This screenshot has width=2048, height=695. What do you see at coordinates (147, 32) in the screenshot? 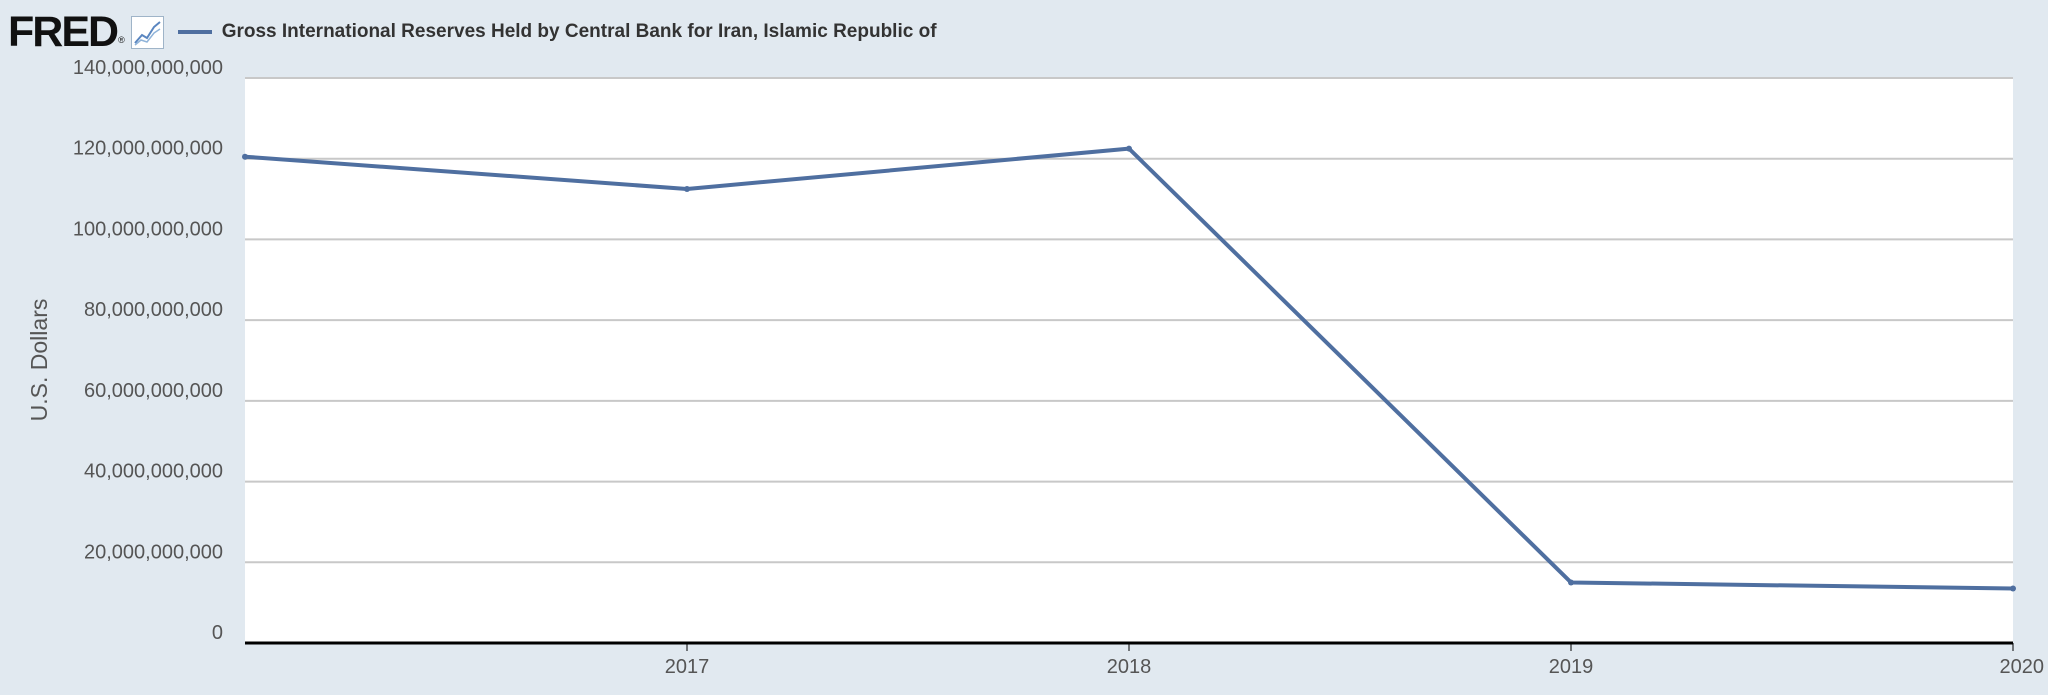
I see `line-chart-icon` at bounding box center [147, 32].